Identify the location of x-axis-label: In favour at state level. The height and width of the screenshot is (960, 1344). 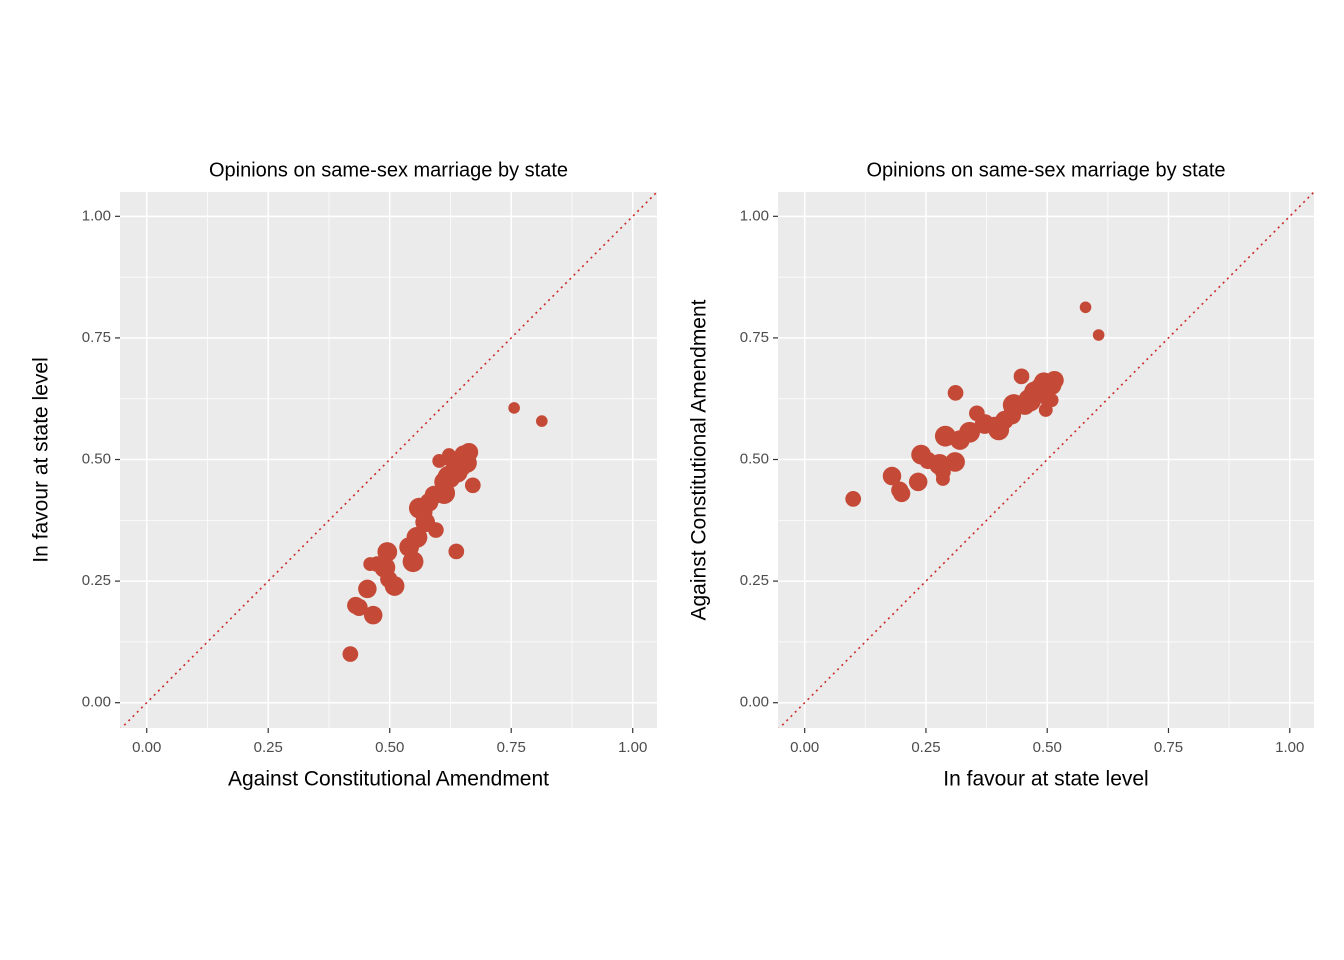
(1045, 779).